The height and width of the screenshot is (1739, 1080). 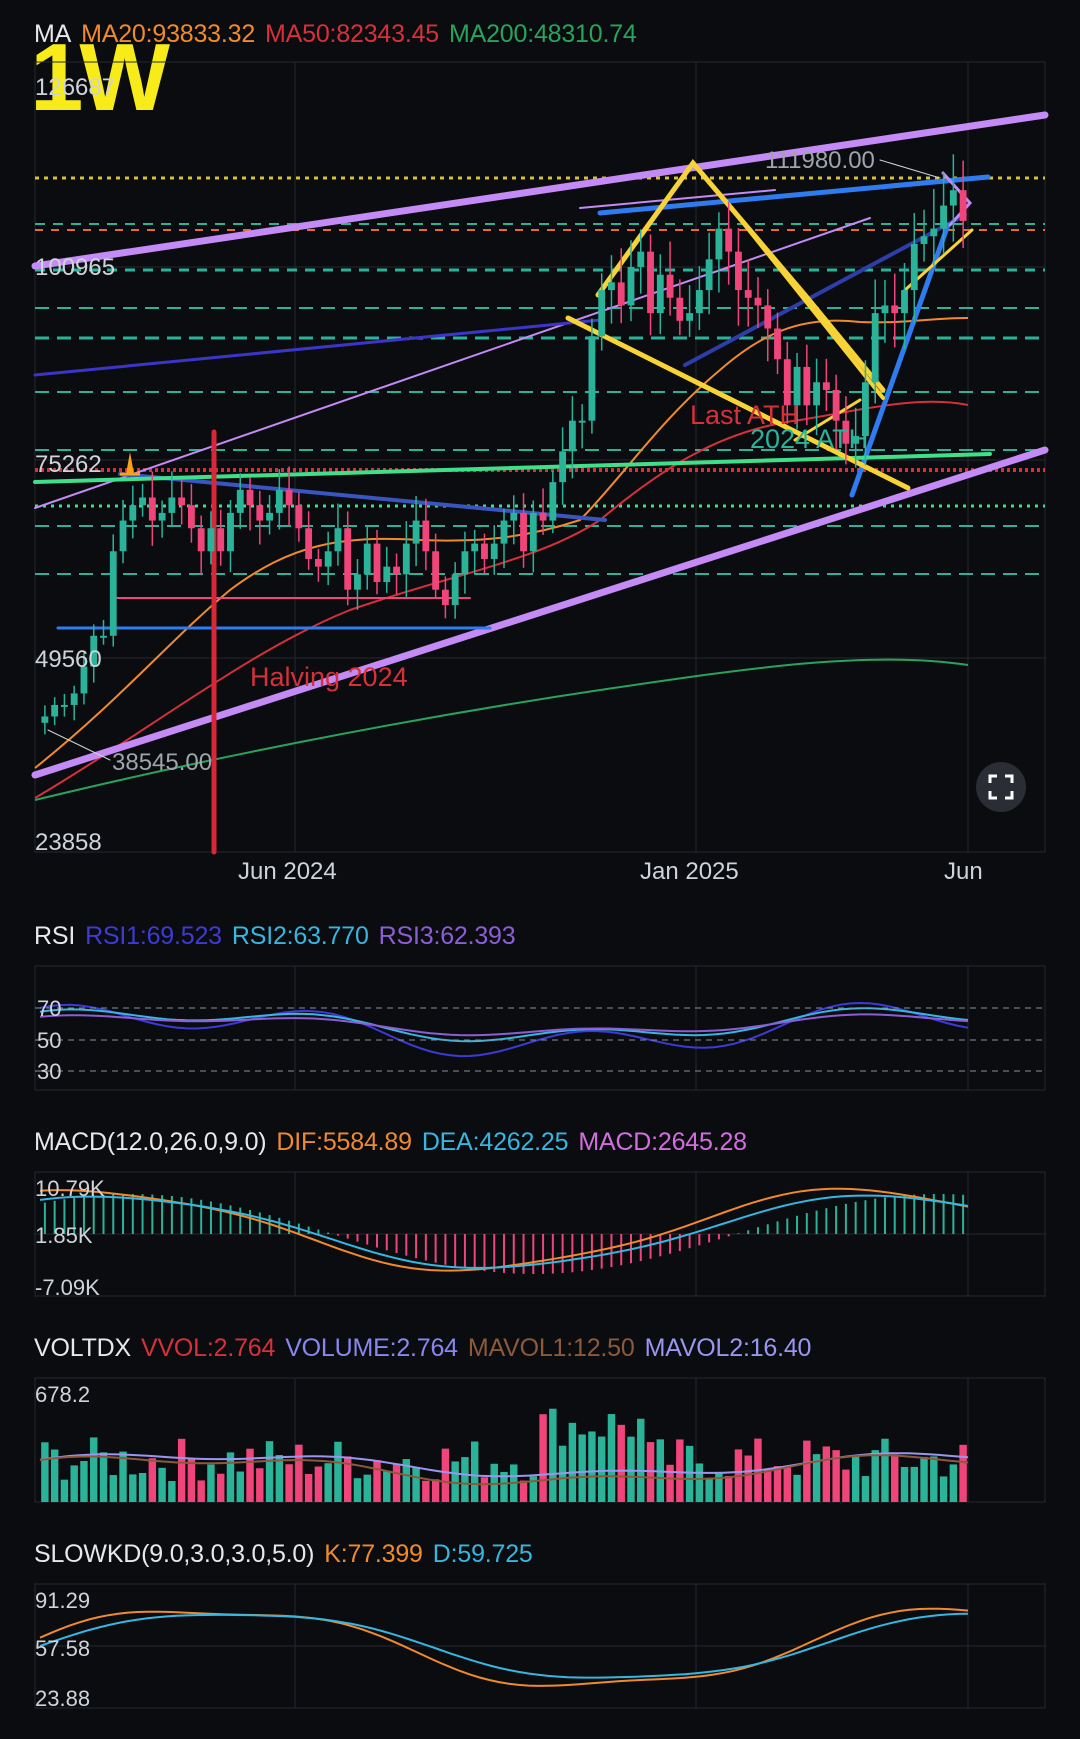 What do you see at coordinates (504, 1029) in the screenshot?
I see `rsi1-line` at bounding box center [504, 1029].